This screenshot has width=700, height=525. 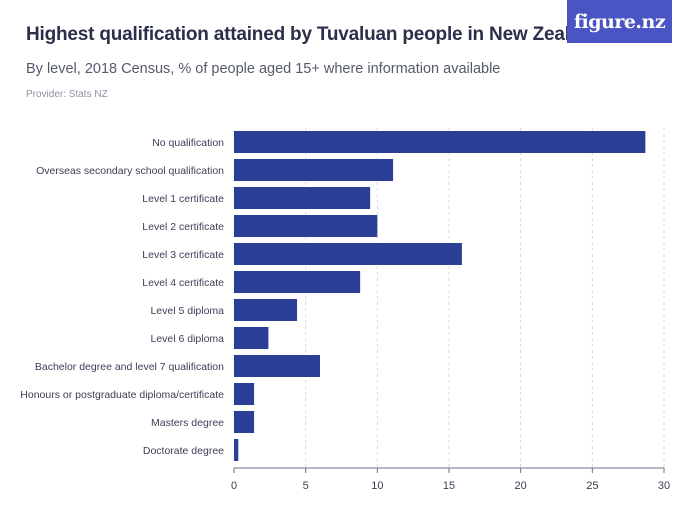 I want to click on category-label: Level 6 diploma, so click(x=187, y=339).